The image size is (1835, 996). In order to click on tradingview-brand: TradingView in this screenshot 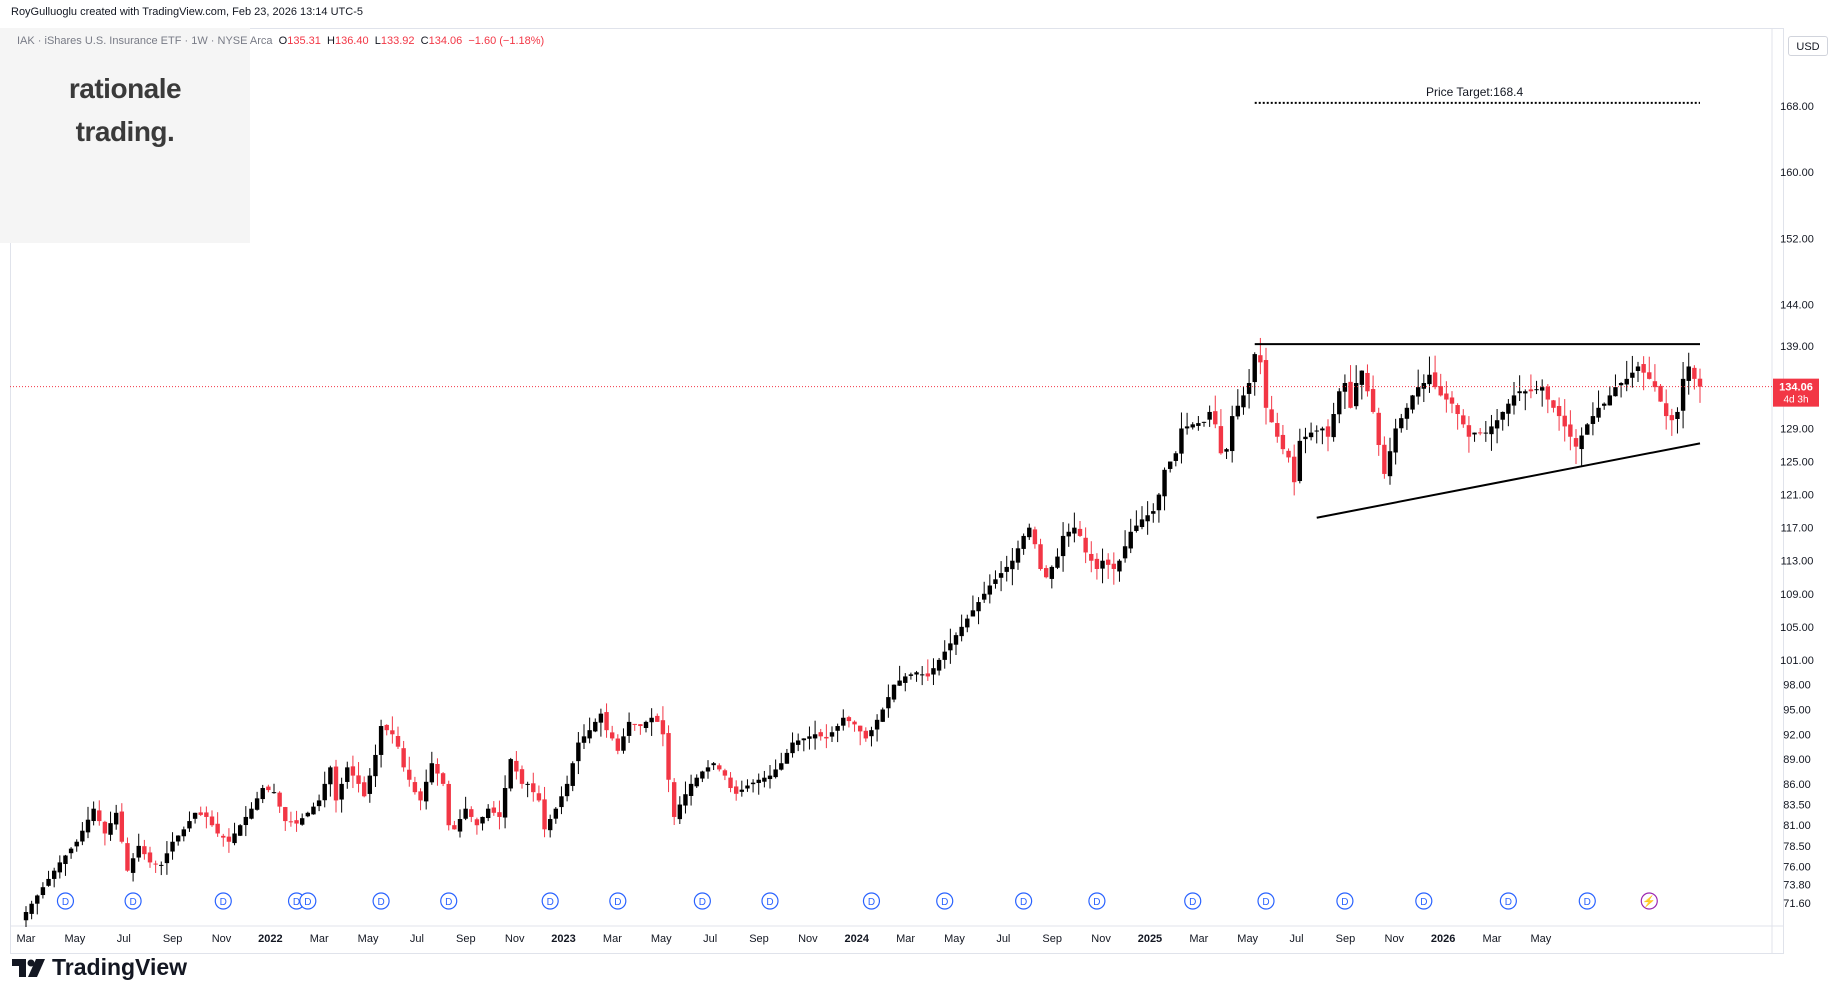, I will do `click(99, 967)`.